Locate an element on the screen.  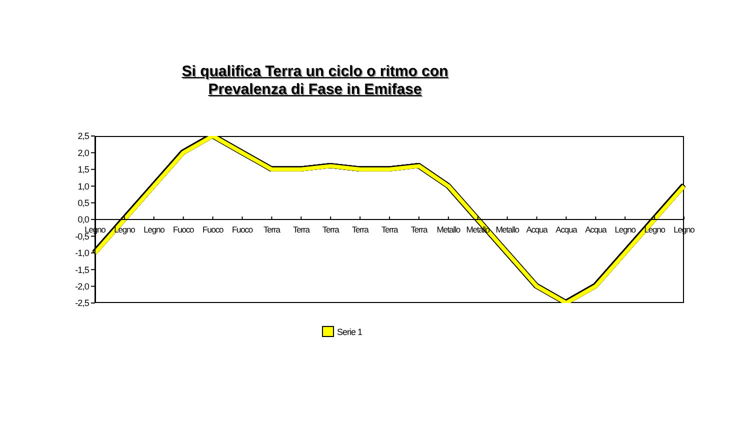
y-tick-label: -2,5 is located at coordinates (82, 303).